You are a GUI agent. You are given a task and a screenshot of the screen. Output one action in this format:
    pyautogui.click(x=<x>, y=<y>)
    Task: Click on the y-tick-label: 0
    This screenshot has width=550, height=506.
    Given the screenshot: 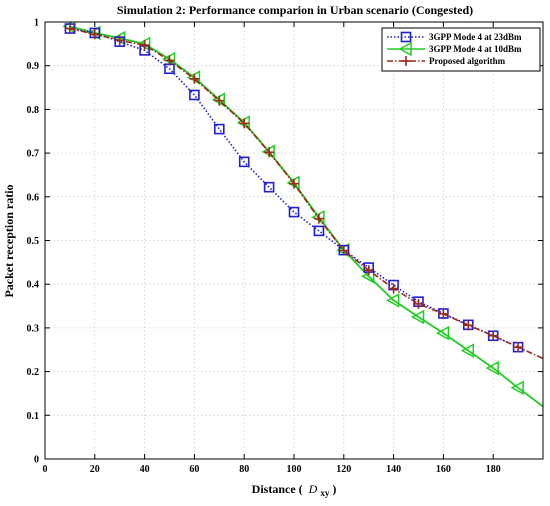 What is the action you would take?
    pyautogui.click(x=36, y=460)
    